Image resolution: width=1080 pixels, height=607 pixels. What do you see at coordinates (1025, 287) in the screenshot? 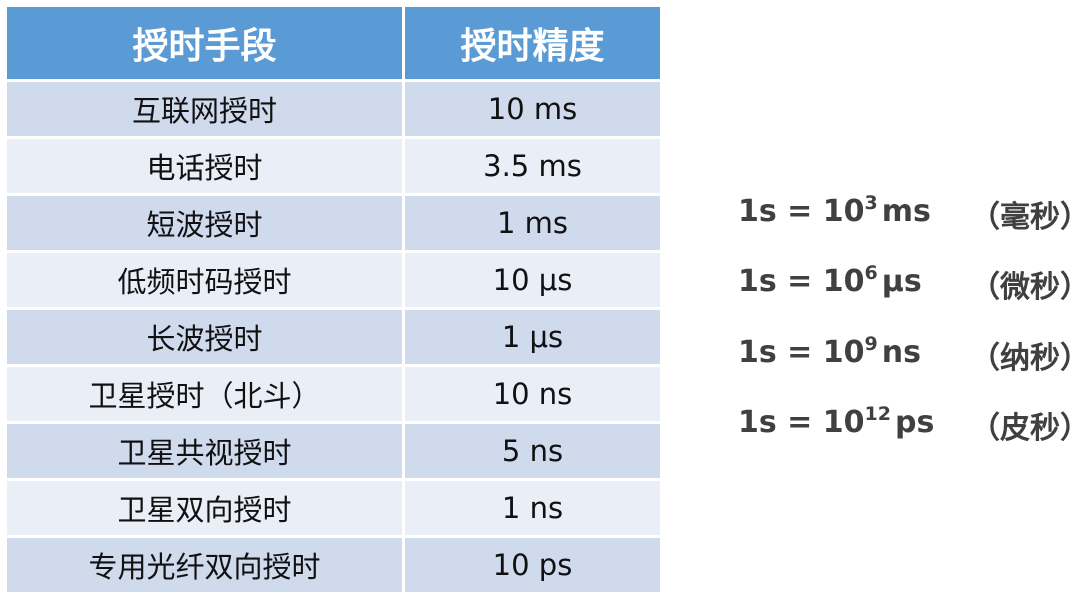
I see `conversion-unit-name: （微秒）` at bounding box center [1025, 287].